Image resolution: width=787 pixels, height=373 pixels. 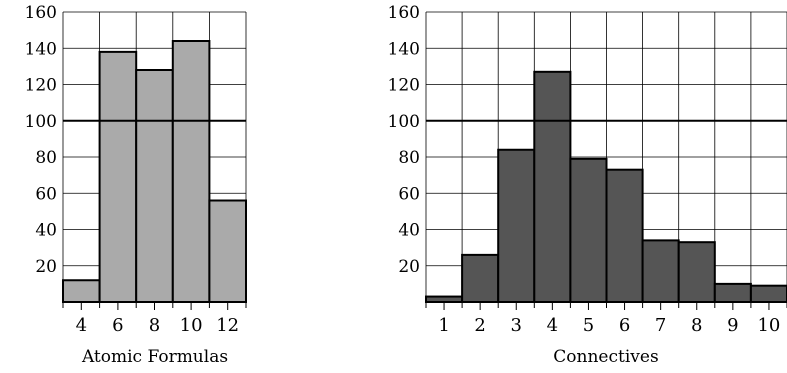 I want to click on x-tick-label: 3, so click(x=516, y=325).